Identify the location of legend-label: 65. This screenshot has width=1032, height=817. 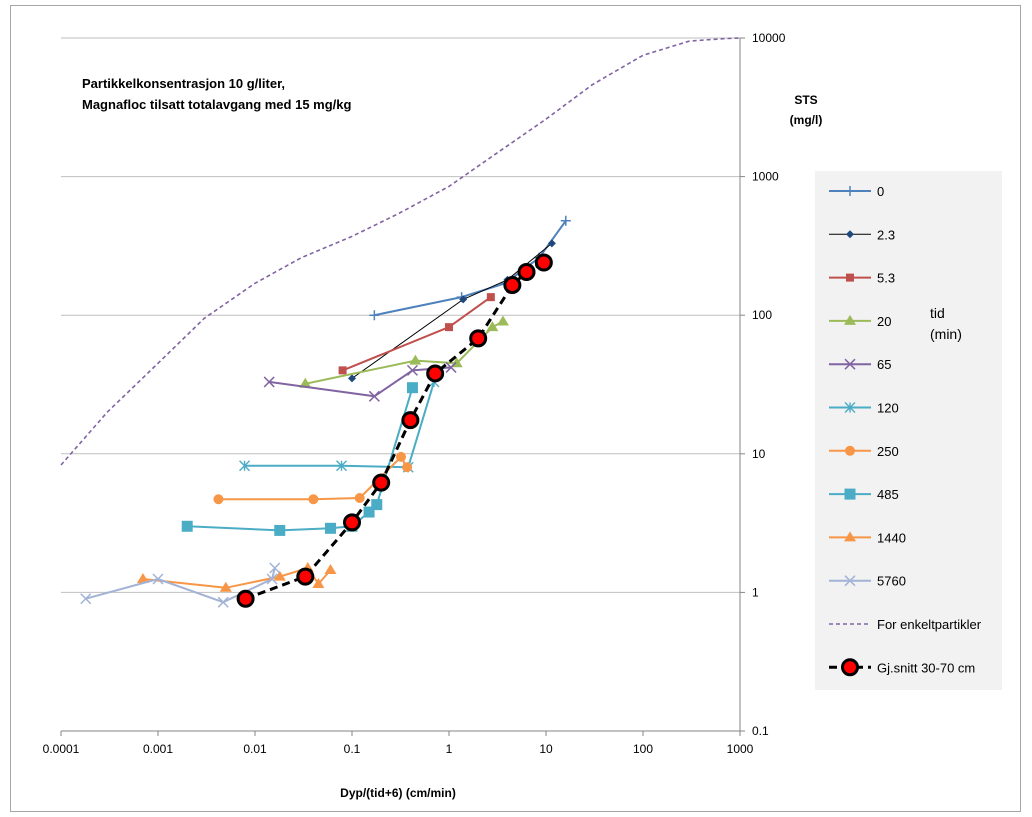
(884, 364).